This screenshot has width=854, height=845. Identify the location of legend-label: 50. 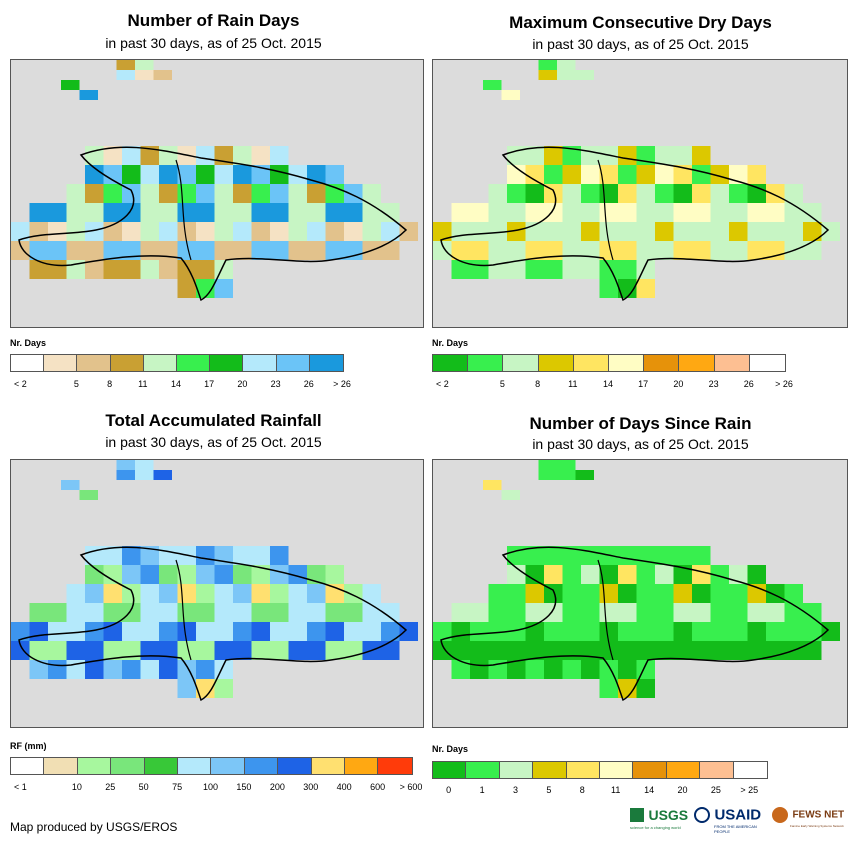
(143, 787).